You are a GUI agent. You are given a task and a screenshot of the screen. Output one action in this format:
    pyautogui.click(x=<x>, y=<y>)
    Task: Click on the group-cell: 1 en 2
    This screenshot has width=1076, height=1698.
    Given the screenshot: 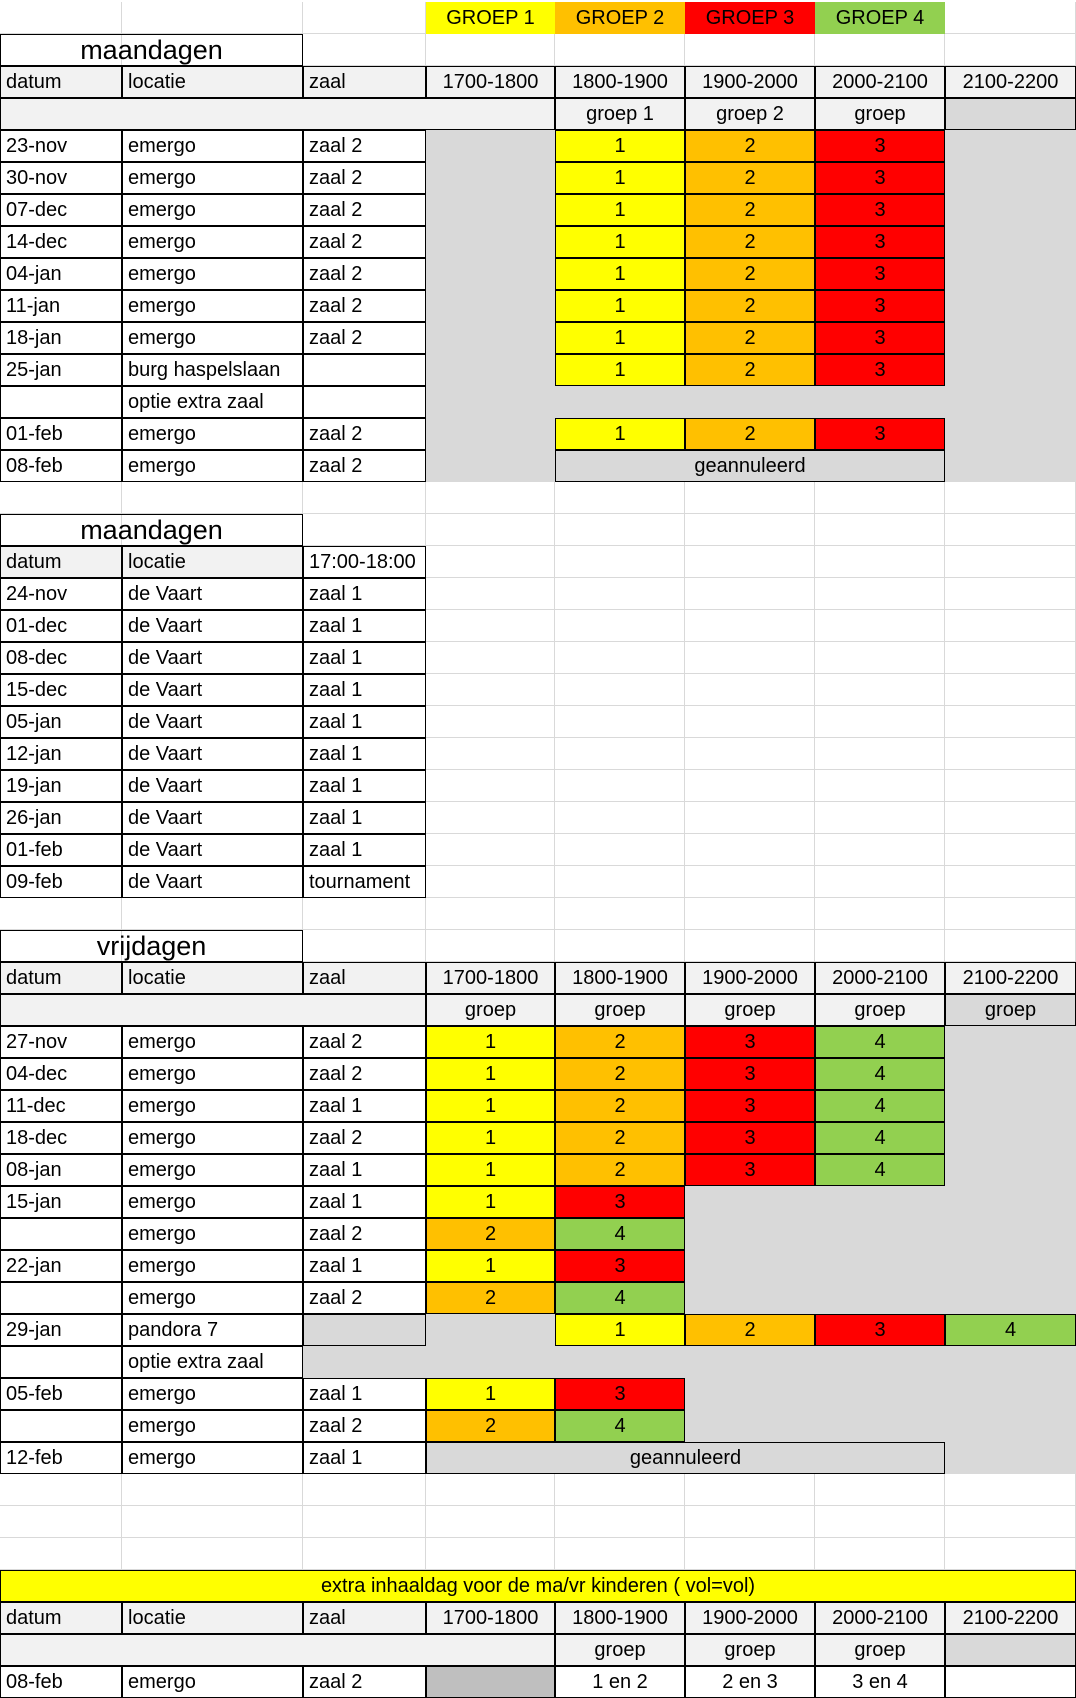 What is the action you would take?
    pyautogui.click(x=620, y=1682)
    